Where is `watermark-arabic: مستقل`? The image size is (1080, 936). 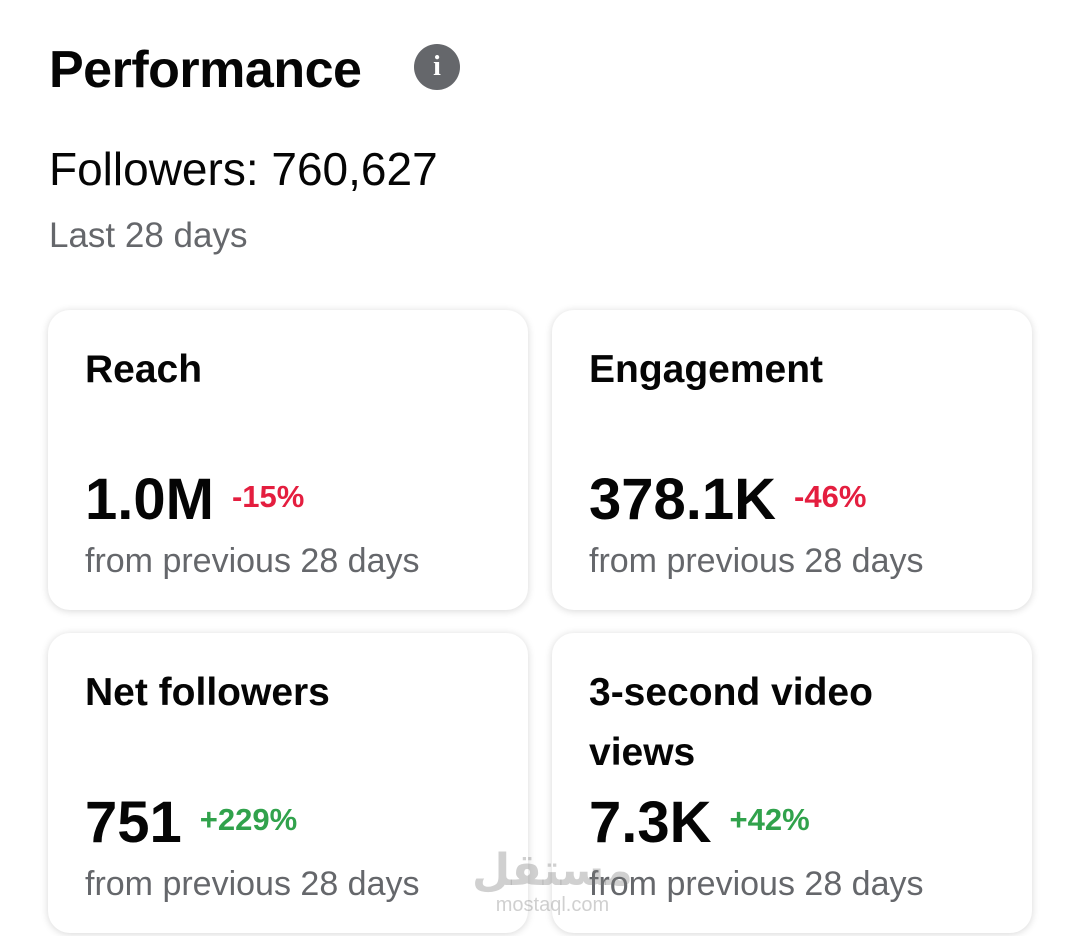 watermark-arabic: مستقل is located at coordinates (552, 870).